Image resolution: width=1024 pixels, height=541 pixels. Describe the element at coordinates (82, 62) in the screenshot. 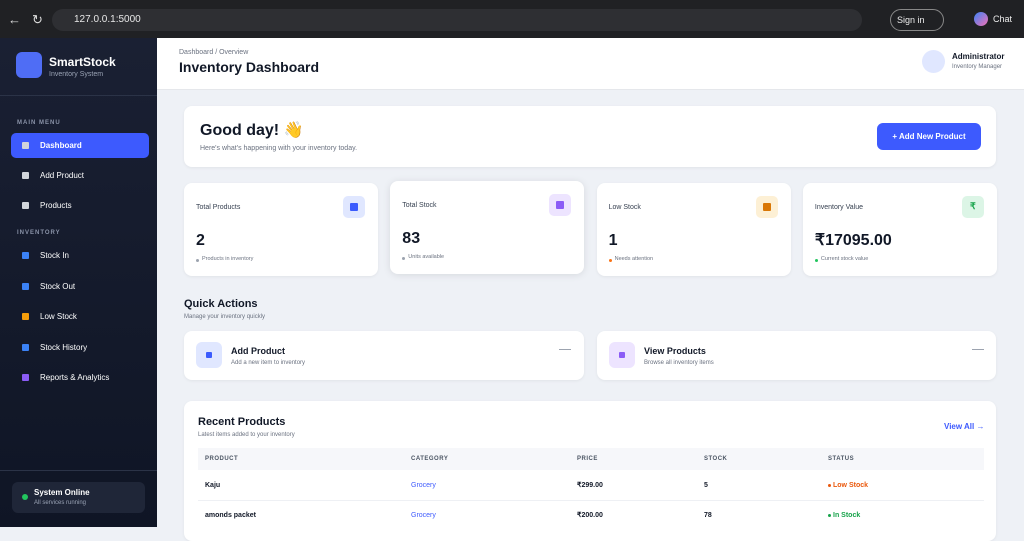

I see `brand: SmartStock` at that location.